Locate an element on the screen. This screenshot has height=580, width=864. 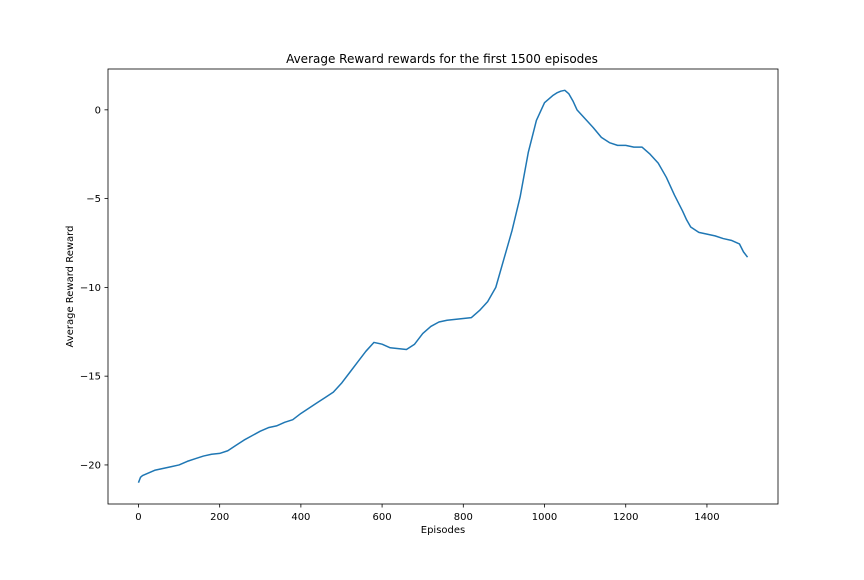
x-tick-label: 400 is located at coordinates (300, 517).